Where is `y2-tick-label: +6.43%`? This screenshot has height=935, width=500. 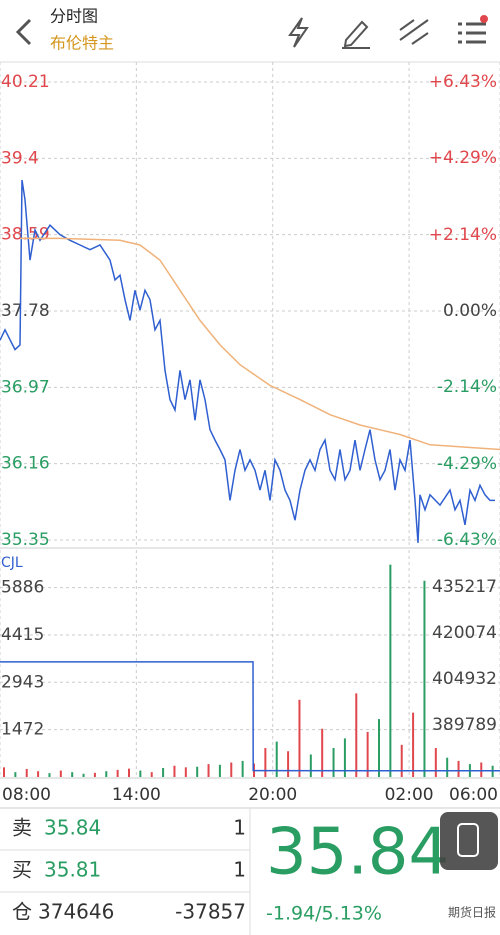 y2-tick-label: +6.43% is located at coordinates (463, 82).